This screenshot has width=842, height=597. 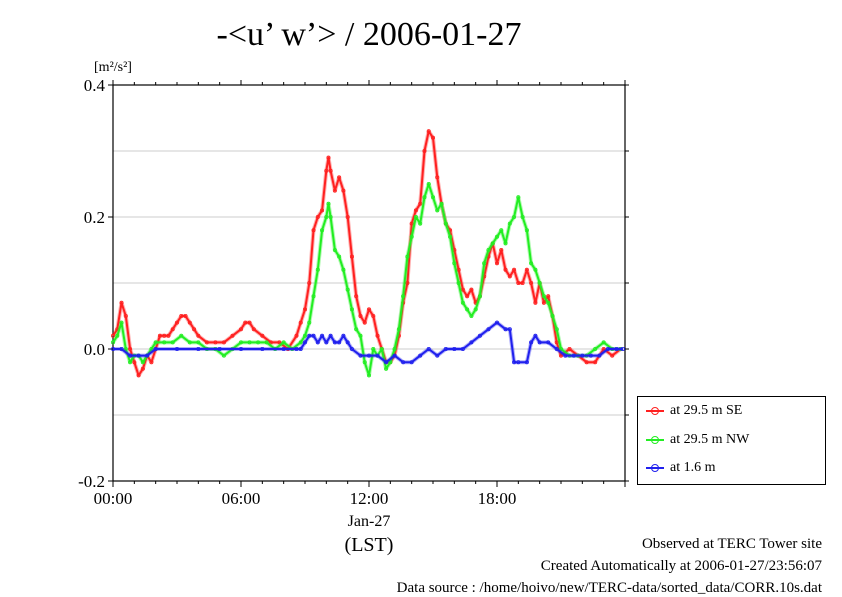 I want to click on y-axis-unit-label: [m²/s²], so click(x=113, y=67).